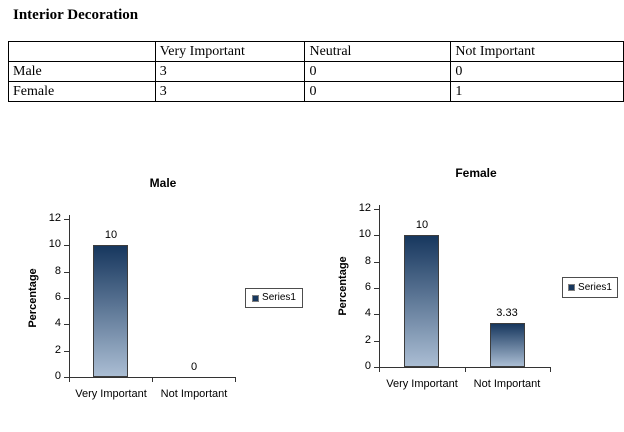 The width and height of the screenshot is (624, 432). Describe the element at coordinates (163, 183) in the screenshot. I see `chart-title: Male` at that location.